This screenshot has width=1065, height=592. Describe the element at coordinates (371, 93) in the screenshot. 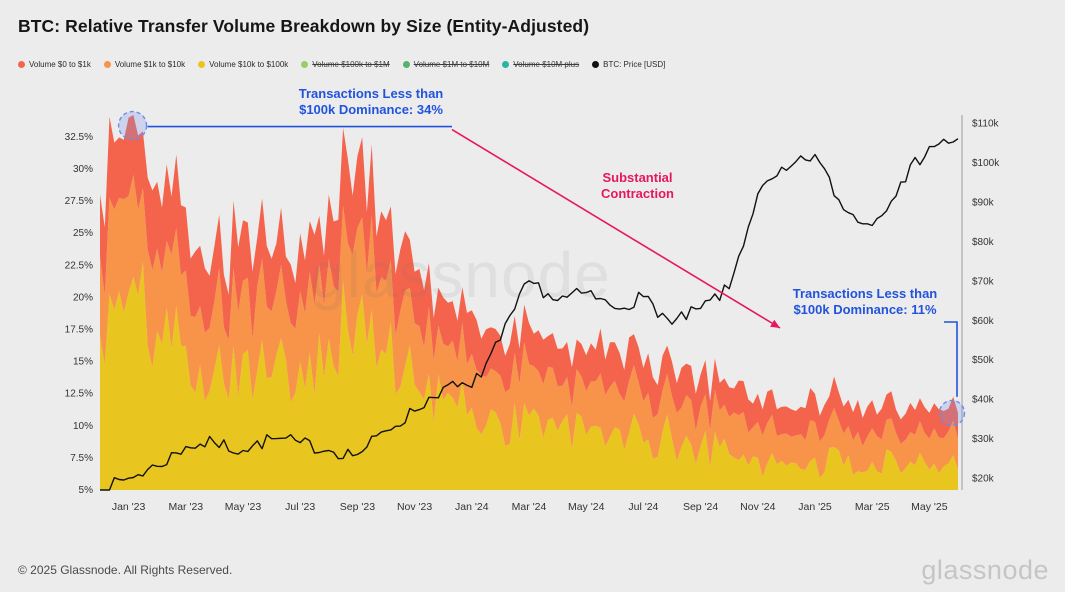

I see `annotation-dominance-high-line1: Transactions Less than` at that location.